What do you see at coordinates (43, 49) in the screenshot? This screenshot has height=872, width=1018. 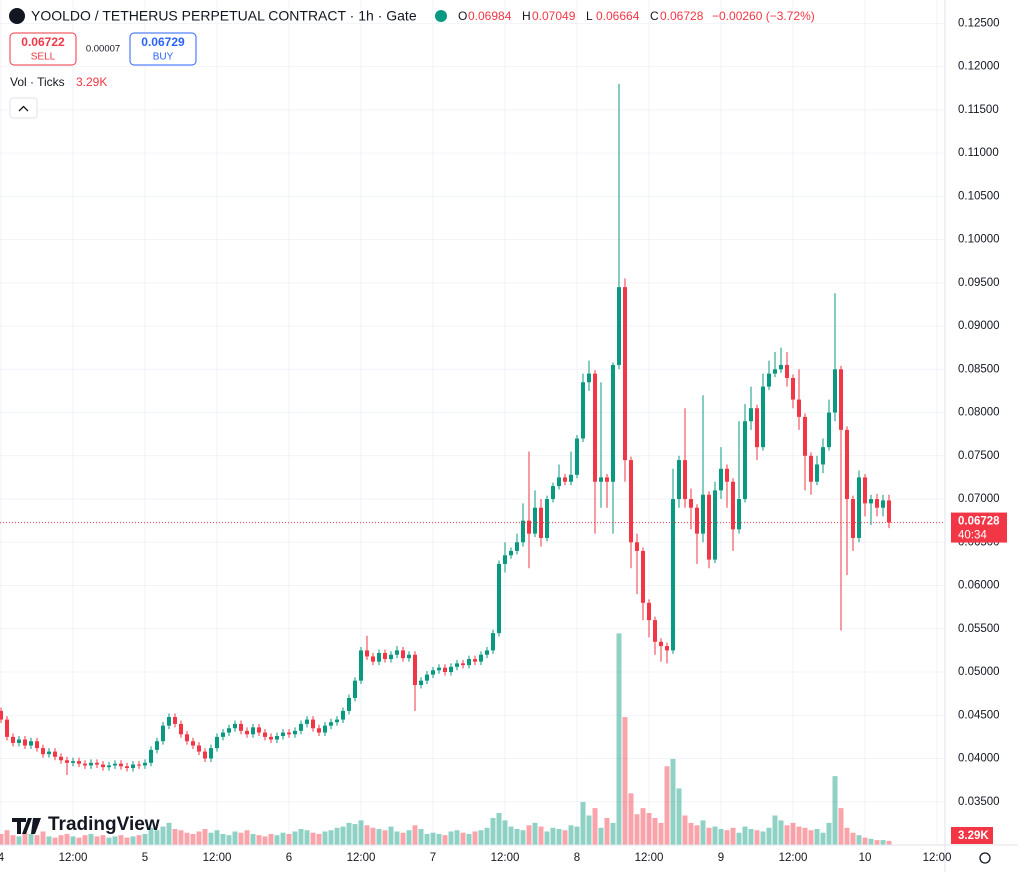 I see `sell-button` at bounding box center [43, 49].